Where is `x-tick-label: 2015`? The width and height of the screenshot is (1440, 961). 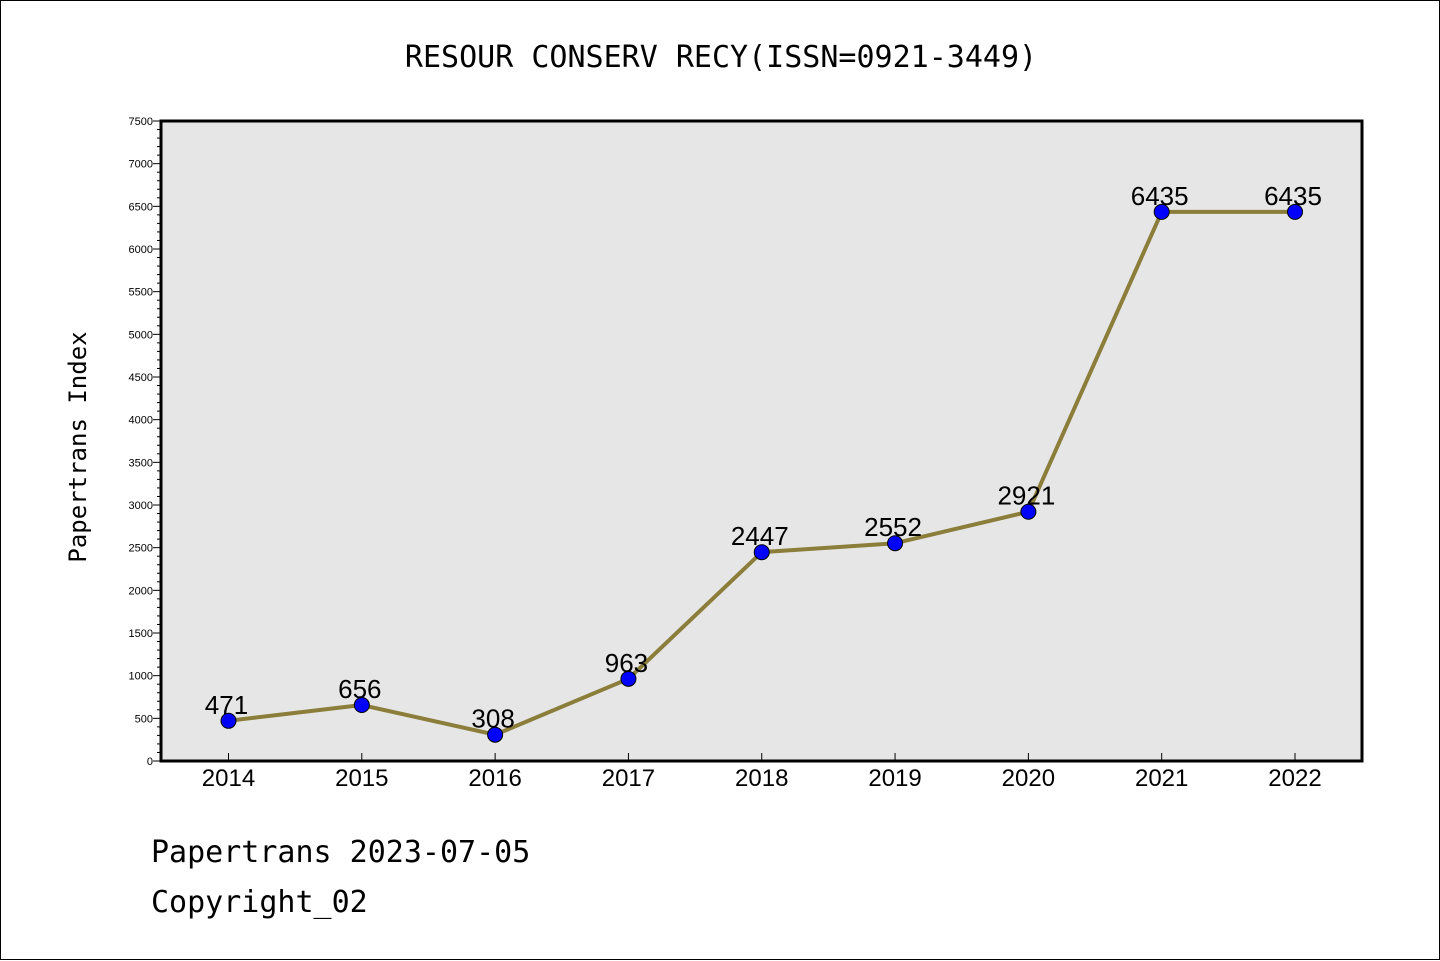 x-tick-label: 2015 is located at coordinates (361, 778).